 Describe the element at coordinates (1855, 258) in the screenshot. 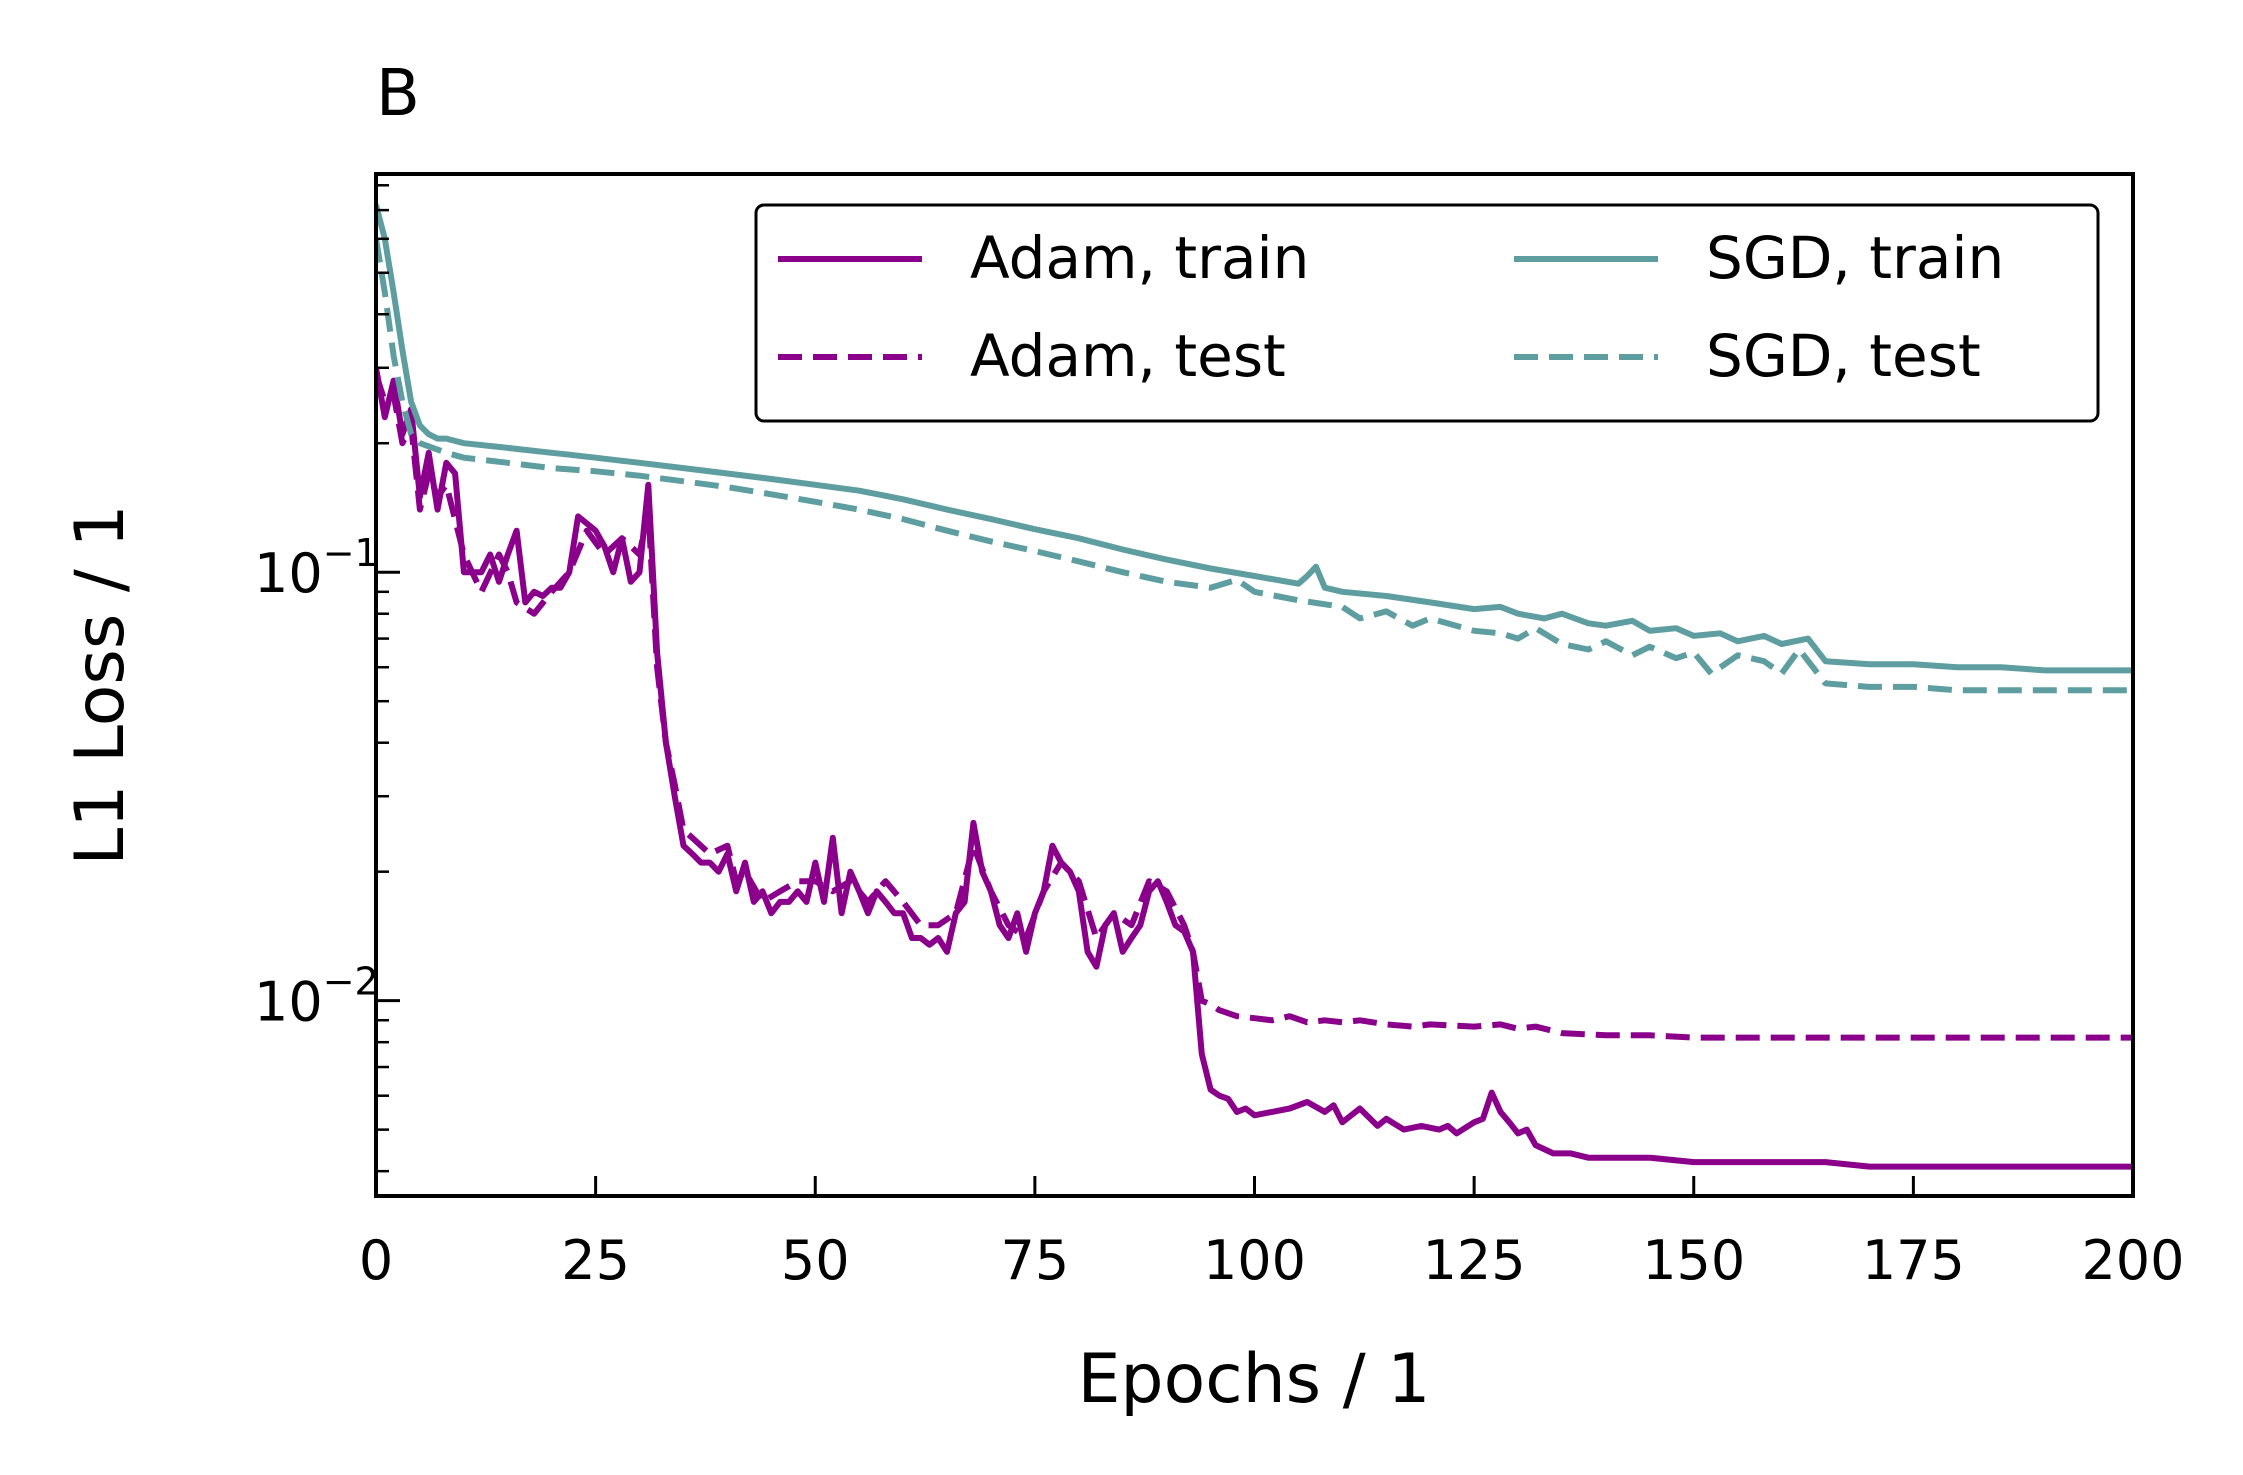

I see `legend-label-sgd-train: SGD, train` at that location.